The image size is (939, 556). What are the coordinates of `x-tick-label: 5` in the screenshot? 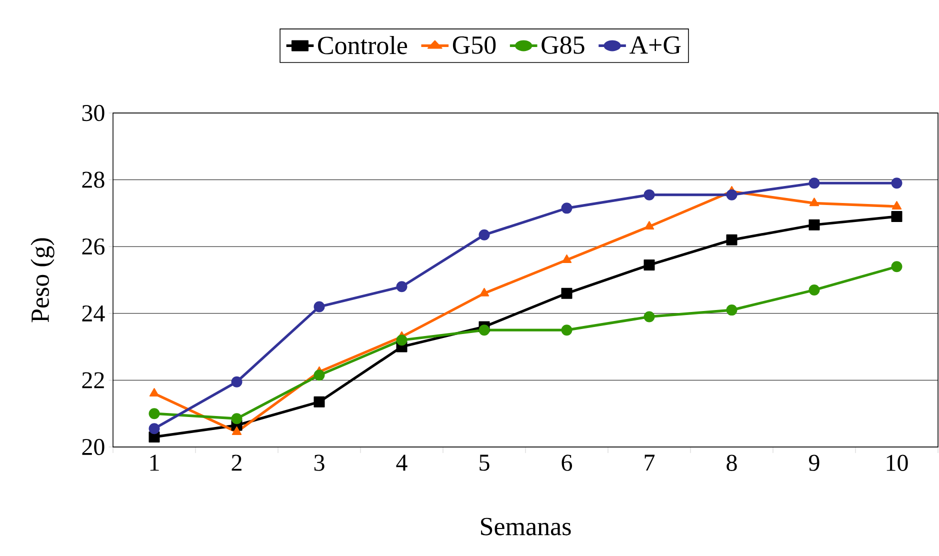 It's located at (485, 462).